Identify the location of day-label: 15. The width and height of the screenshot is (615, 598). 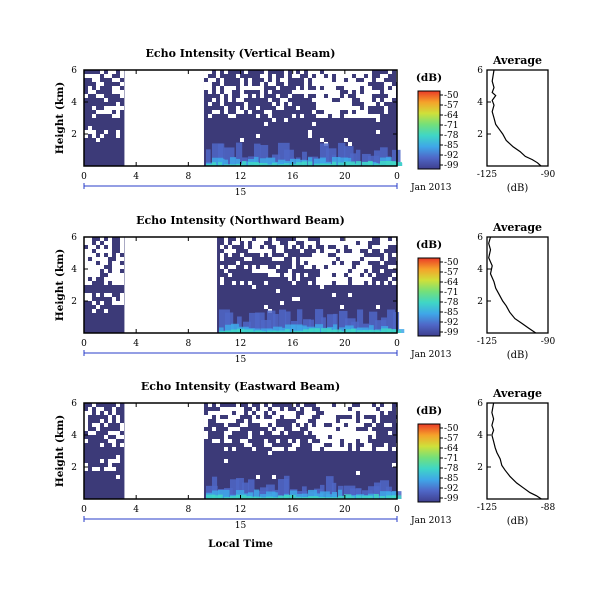
(241, 193).